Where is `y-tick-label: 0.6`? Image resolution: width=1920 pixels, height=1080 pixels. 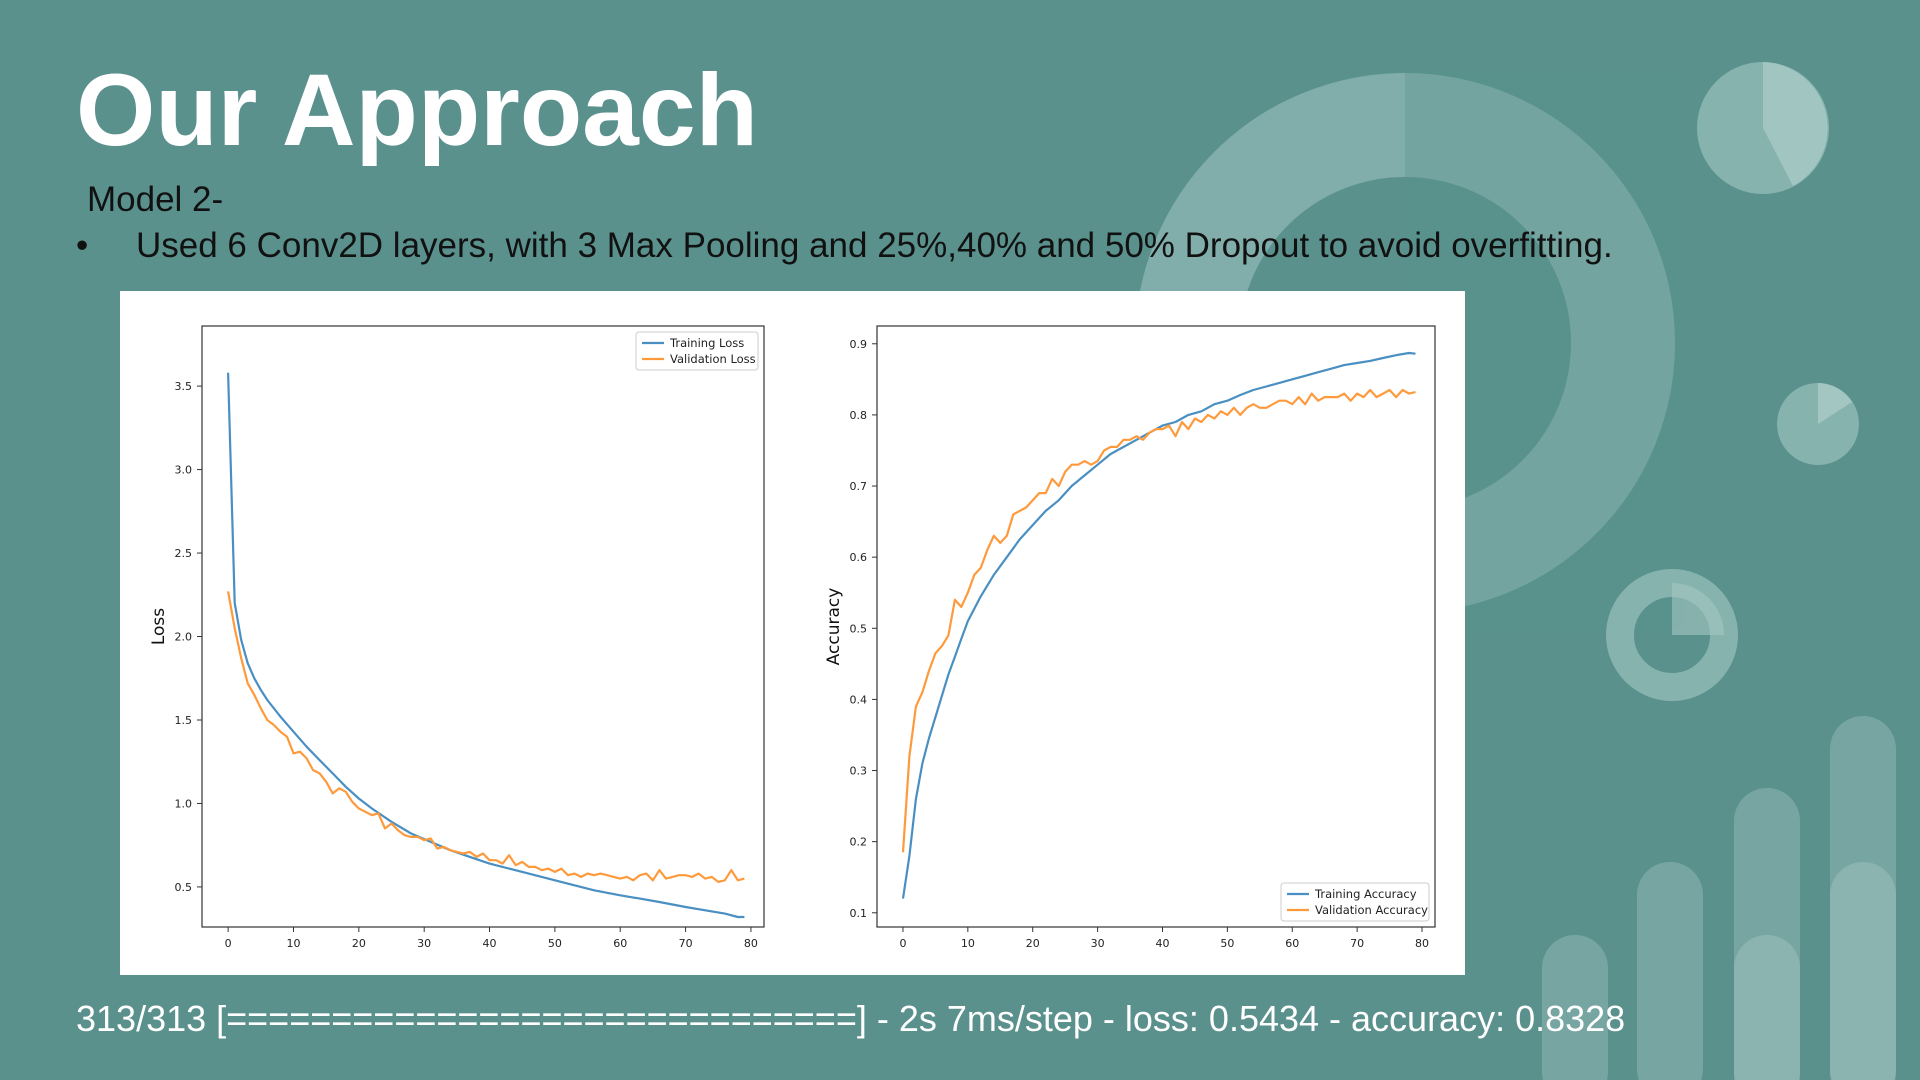
y-tick-label: 0.6 is located at coordinates (859, 557).